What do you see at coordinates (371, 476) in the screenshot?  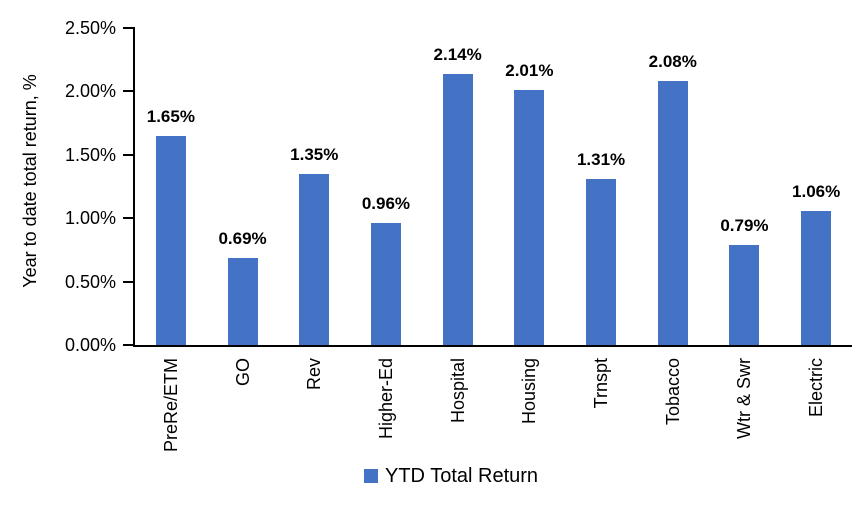 I see `legend-swatch-icon` at bounding box center [371, 476].